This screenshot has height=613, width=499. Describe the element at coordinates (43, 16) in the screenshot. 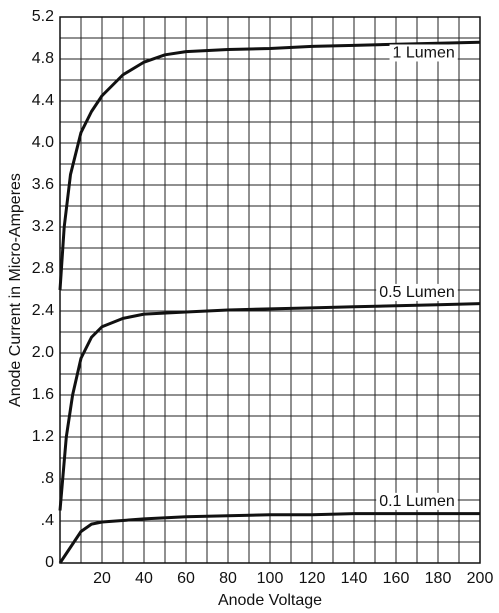

I see `y-tick-label: 5.2` at that location.